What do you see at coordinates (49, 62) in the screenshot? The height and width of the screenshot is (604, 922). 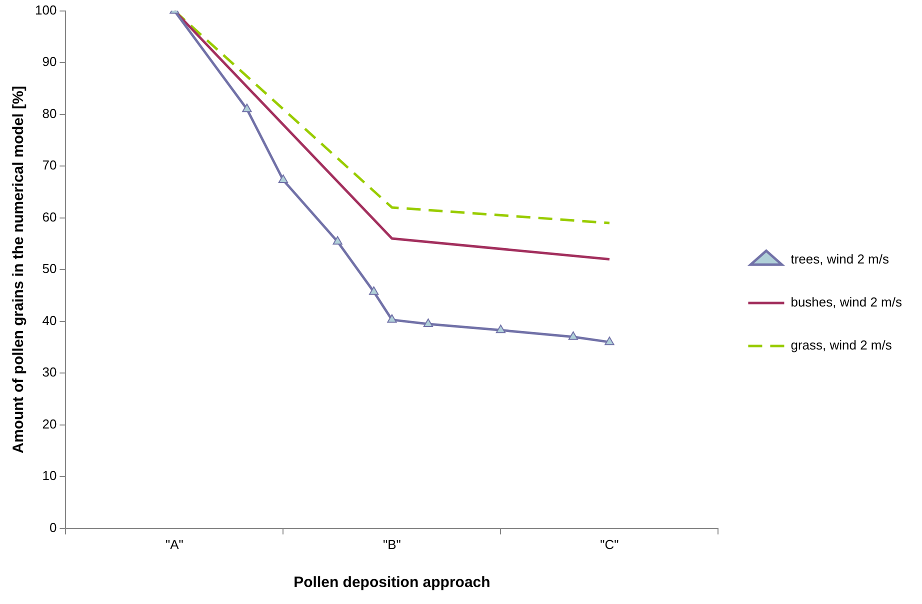 I see `y-tick-label: 90` at bounding box center [49, 62].